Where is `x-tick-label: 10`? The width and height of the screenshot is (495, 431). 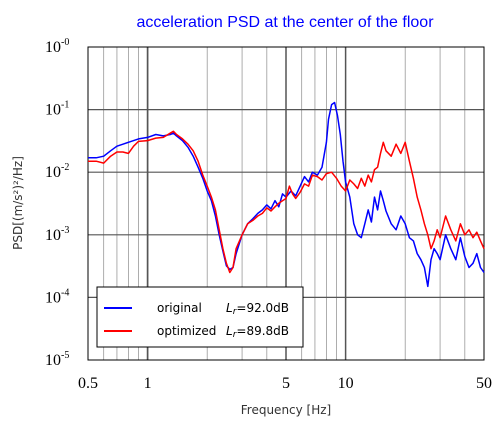
x-tick-label: 10 is located at coordinates (346, 383).